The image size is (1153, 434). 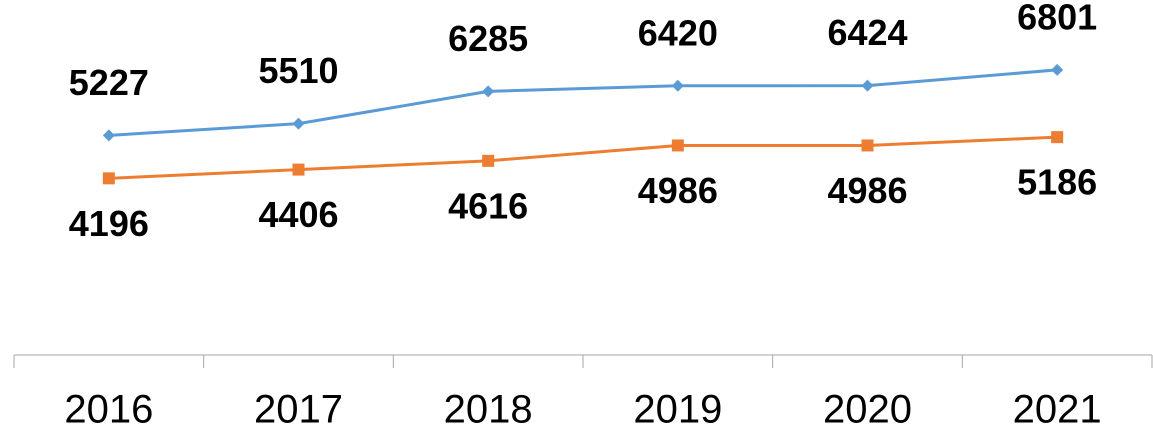 I want to click on x-tick-label: 2021, so click(x=1057, y=410).